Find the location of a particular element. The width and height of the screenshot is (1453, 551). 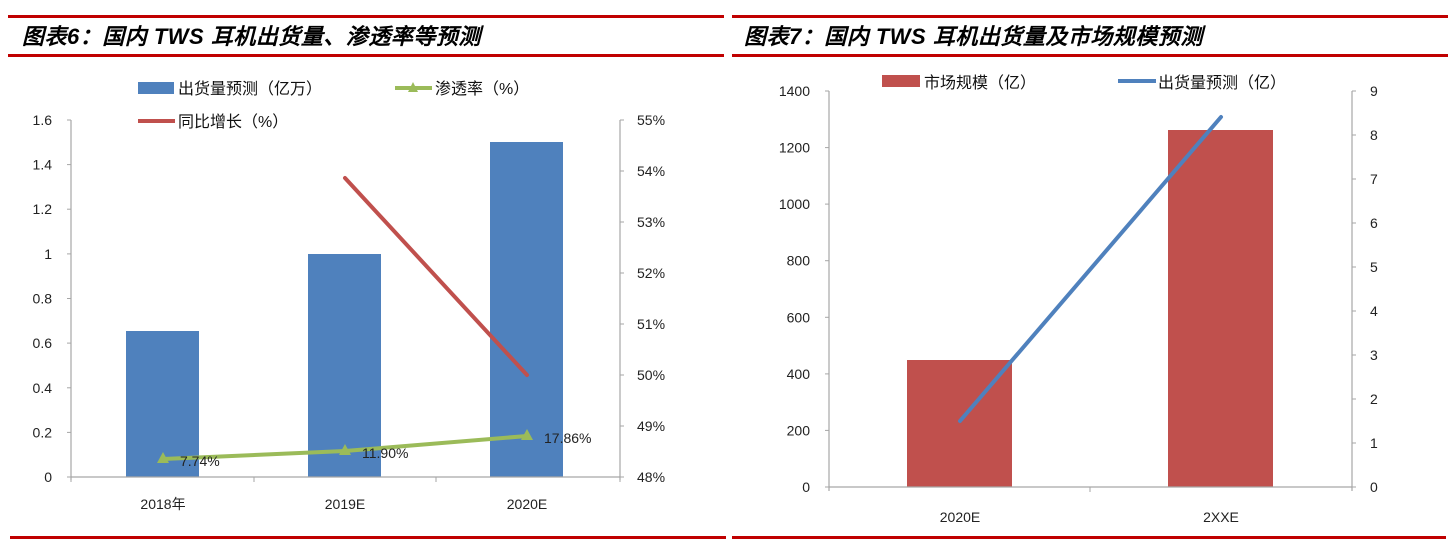

left-tick-label: 600 is located at coordinates (799, 317).